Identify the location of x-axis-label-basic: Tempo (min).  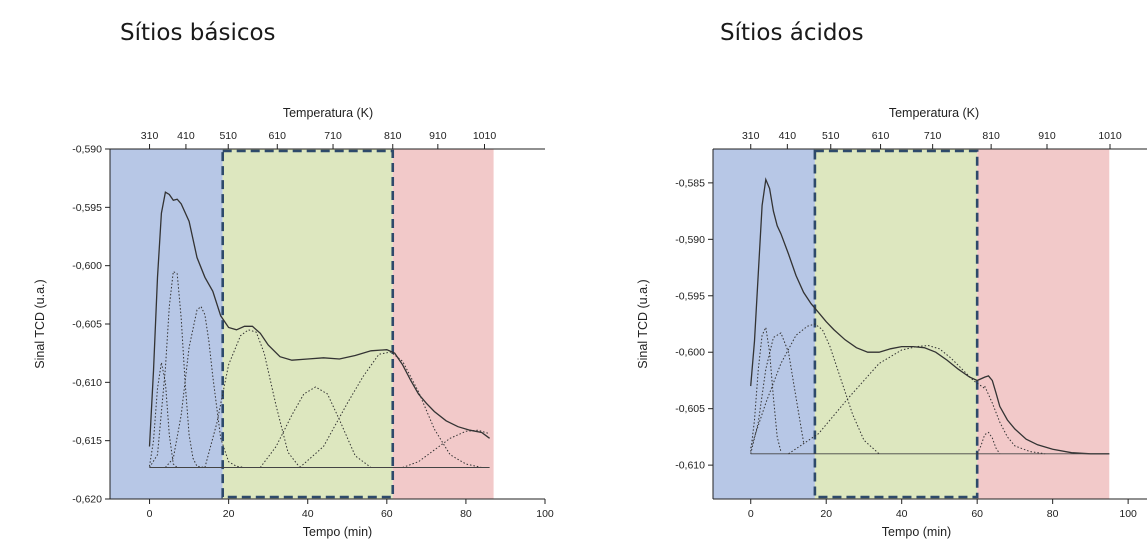
(337, 532).